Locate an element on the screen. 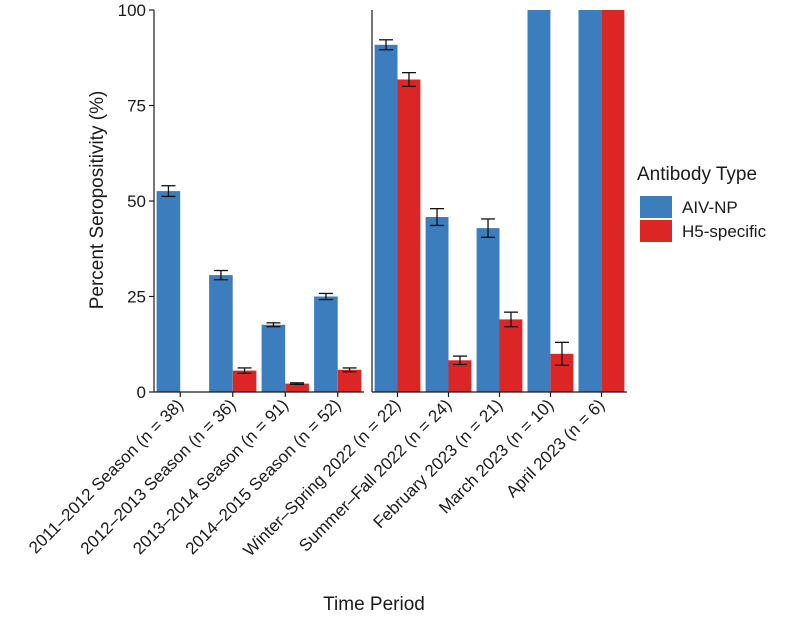 The image size is (785, 620). y-tick-label: 25 is located at coordinates (136, 297).